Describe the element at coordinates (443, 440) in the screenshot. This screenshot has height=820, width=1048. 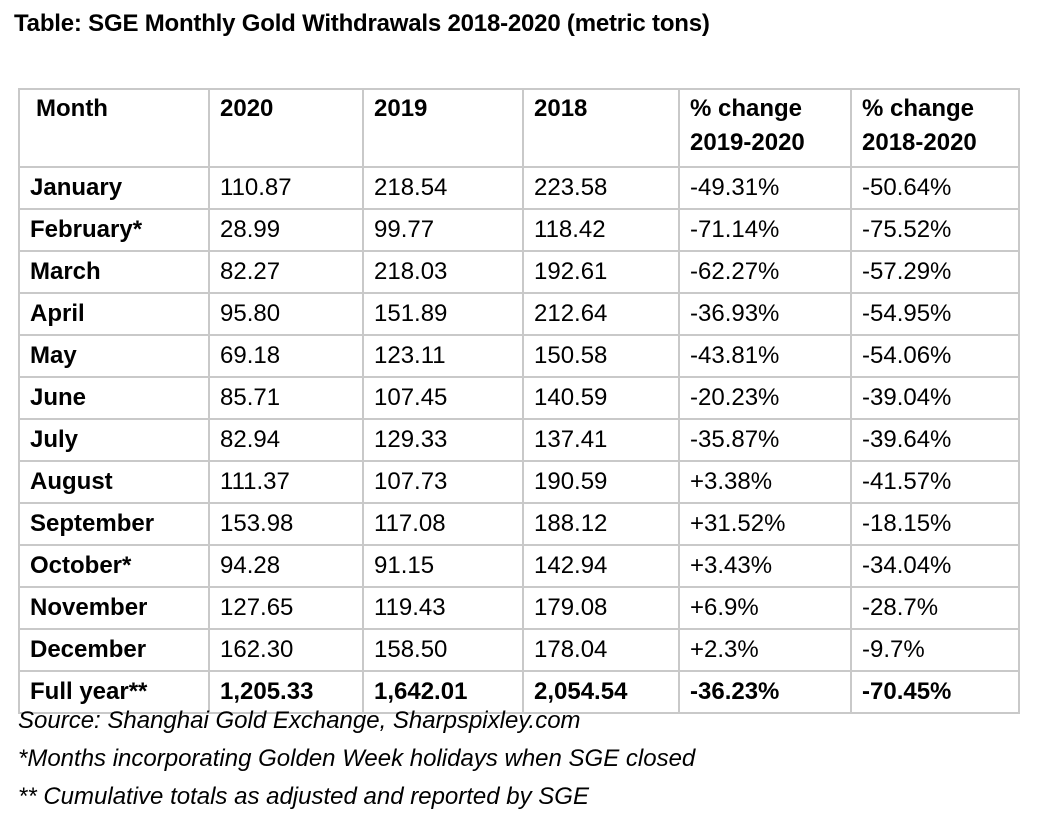
I see `value-2019-cell: 129.33` at that location.